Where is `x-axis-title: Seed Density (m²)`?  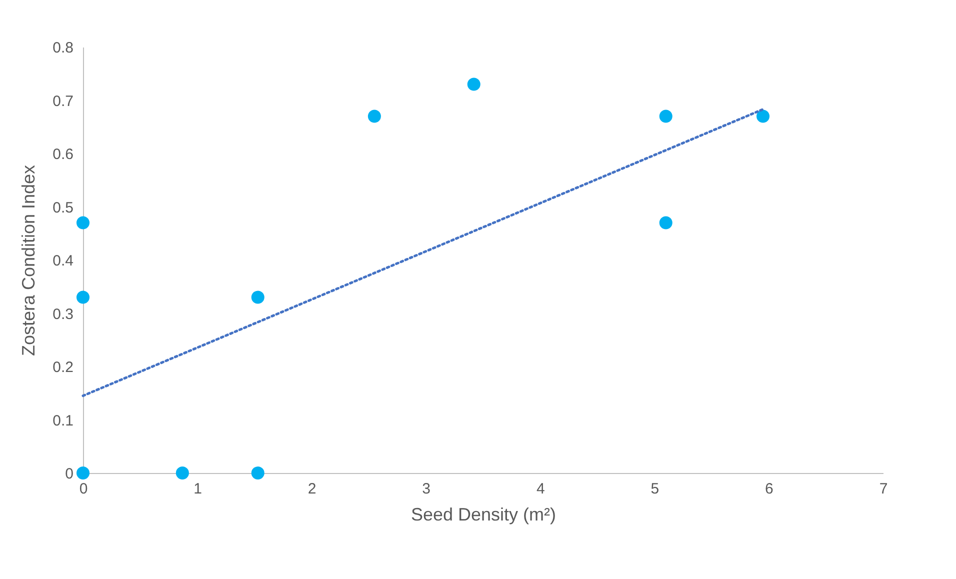 x-axis-title: Seed Density (m²) is located at coordinates (483, 514).